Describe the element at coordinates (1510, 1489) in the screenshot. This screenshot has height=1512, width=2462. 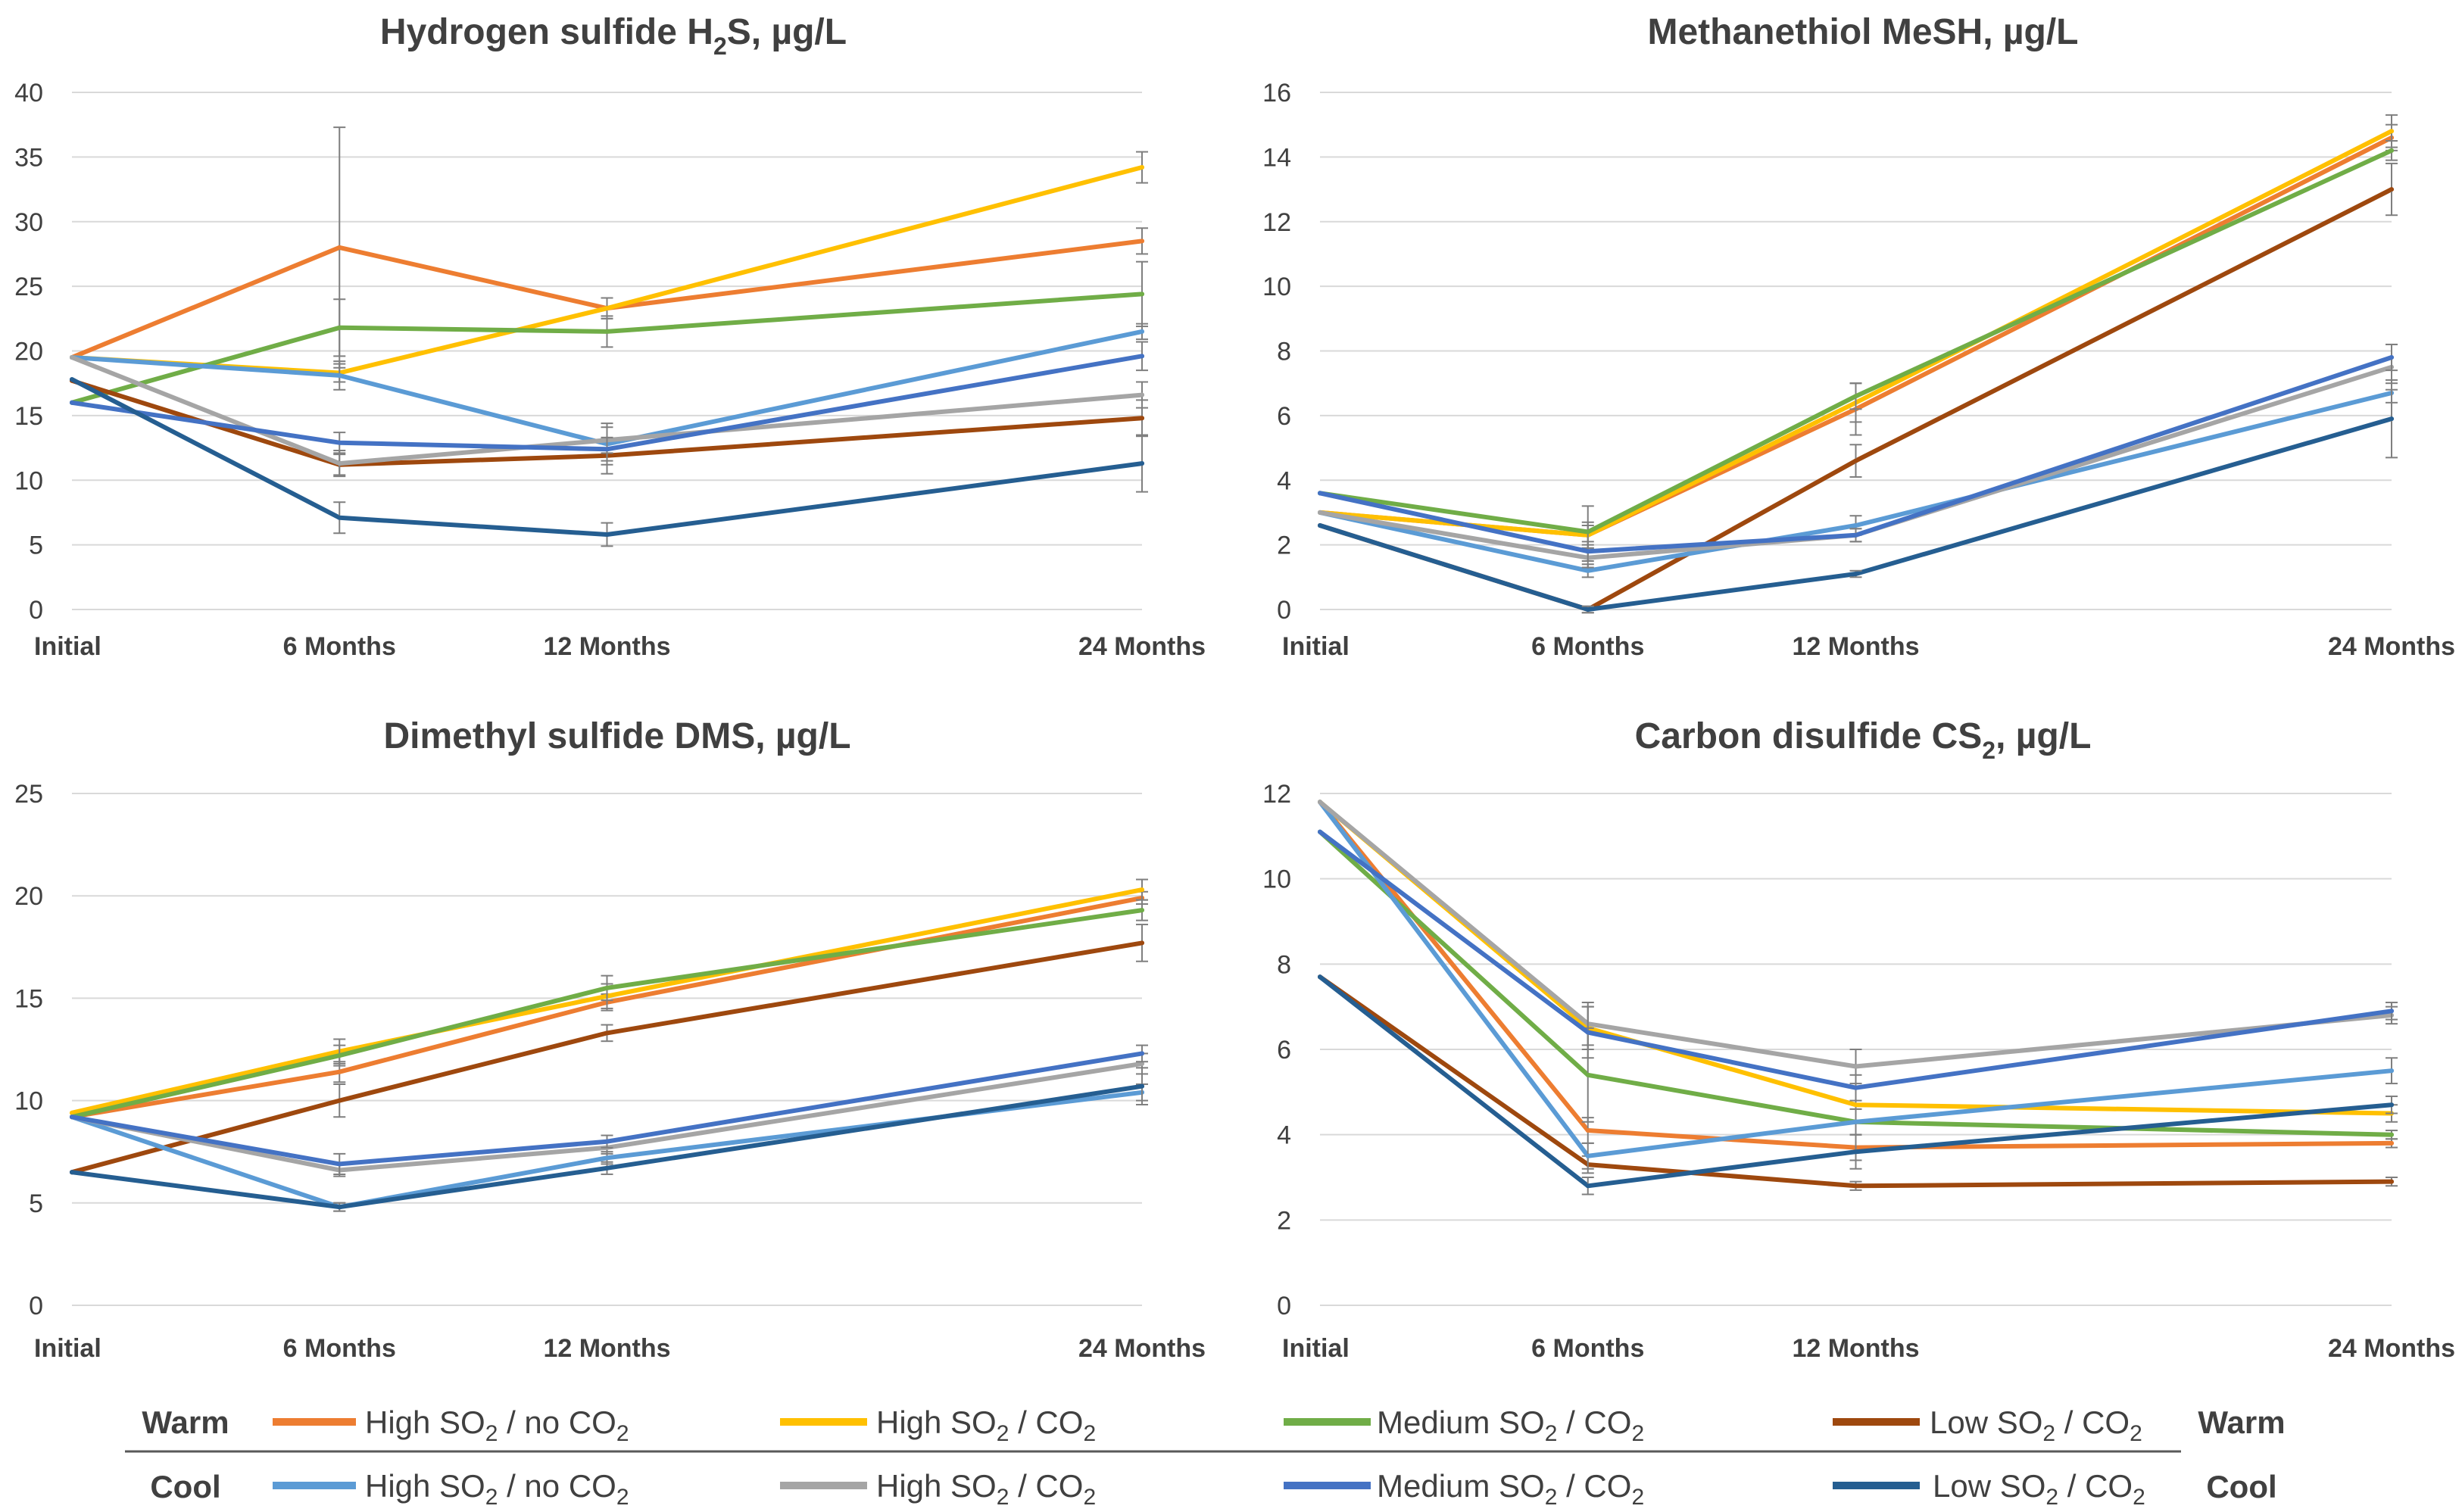
I see `legend-label: Medium SO2 / CO2` at that location.